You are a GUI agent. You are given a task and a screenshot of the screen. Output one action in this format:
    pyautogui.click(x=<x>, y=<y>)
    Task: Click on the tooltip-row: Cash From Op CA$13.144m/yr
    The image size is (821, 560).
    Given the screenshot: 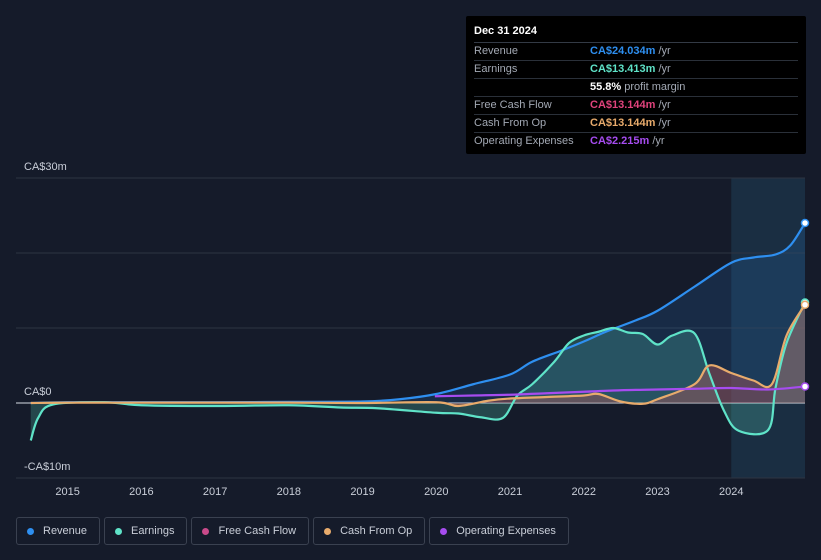 What is the action you would take?
    pyautogui.click(x=636, y=124)
    